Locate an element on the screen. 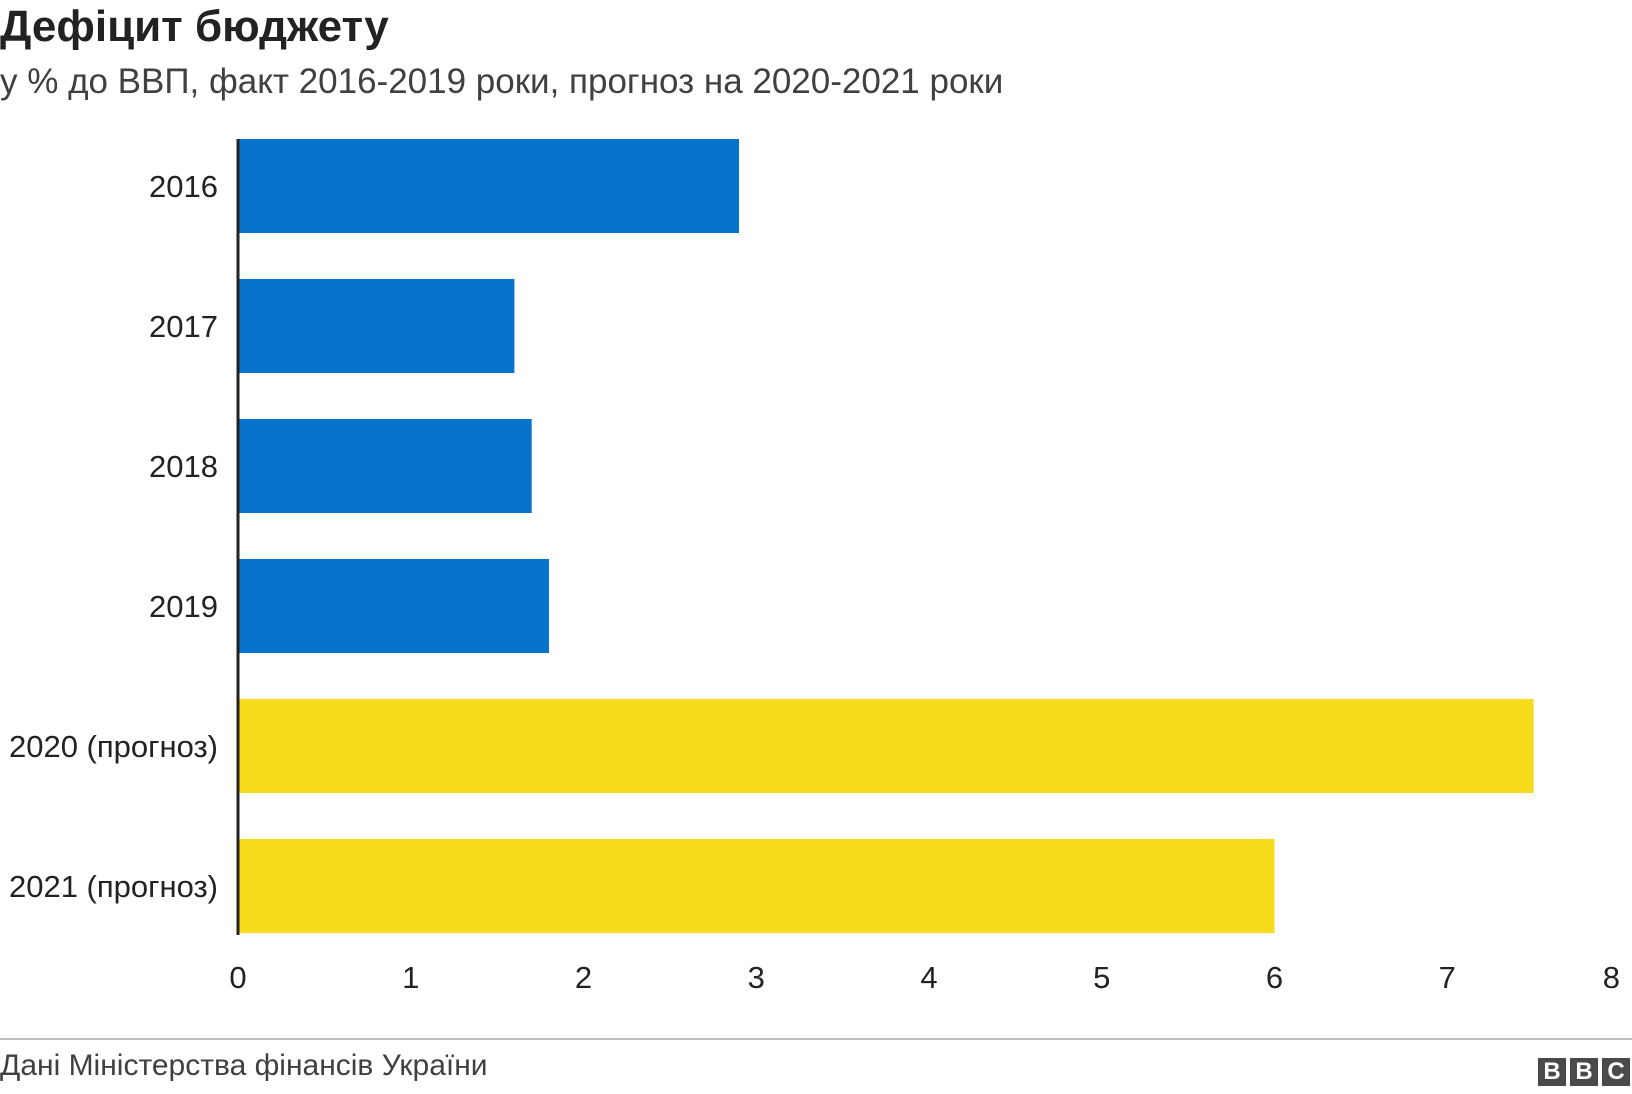 Image resolution: width=1632 pixels, height=1094 pixels. category-label: 2017 is located at coordinates (183, 326).